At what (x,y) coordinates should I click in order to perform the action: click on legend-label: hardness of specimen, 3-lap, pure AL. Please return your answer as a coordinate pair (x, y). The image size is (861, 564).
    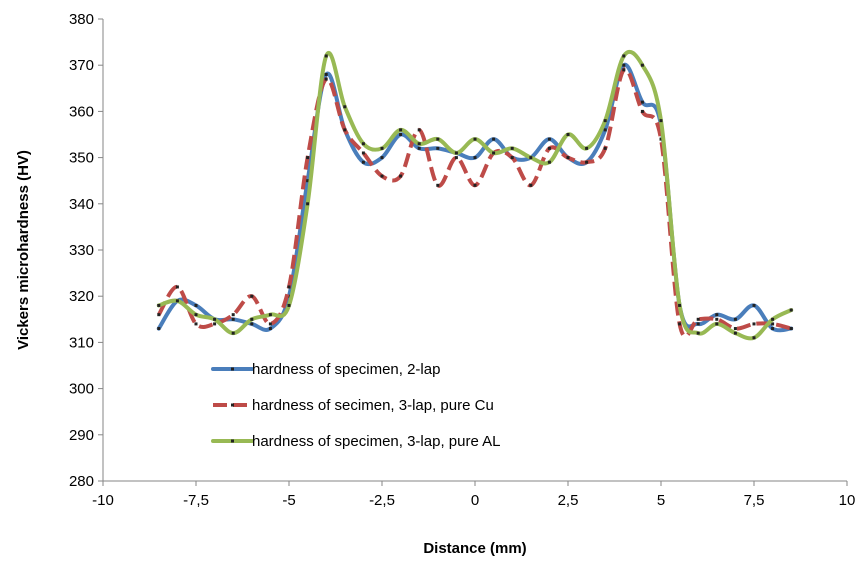
    Looking at the image, I should click on (376, 441).